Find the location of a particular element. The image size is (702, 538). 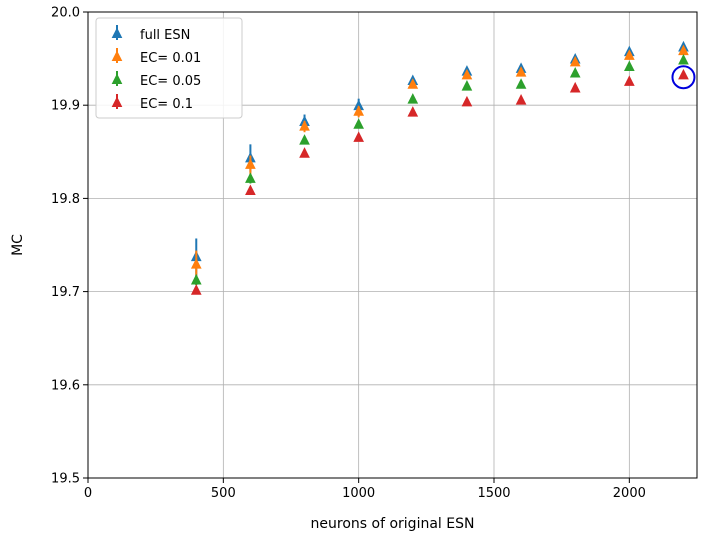

annotations is located at coordinates (683, 77).